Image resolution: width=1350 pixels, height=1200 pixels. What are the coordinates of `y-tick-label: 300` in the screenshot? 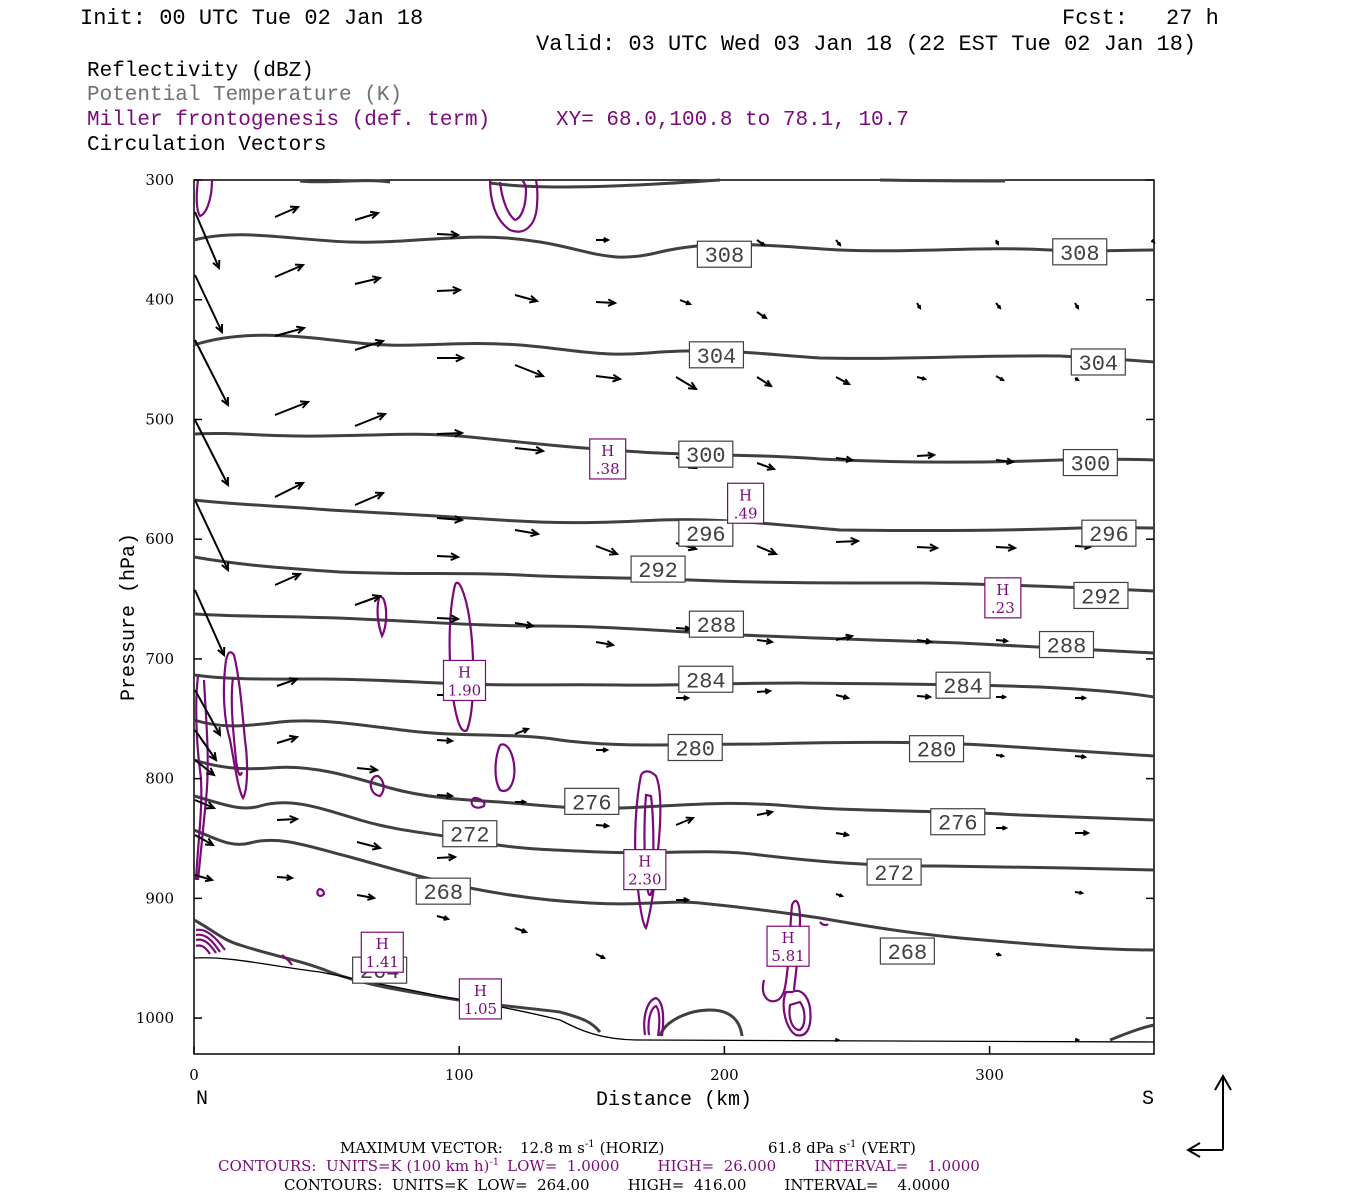 It's located at (159, 180).